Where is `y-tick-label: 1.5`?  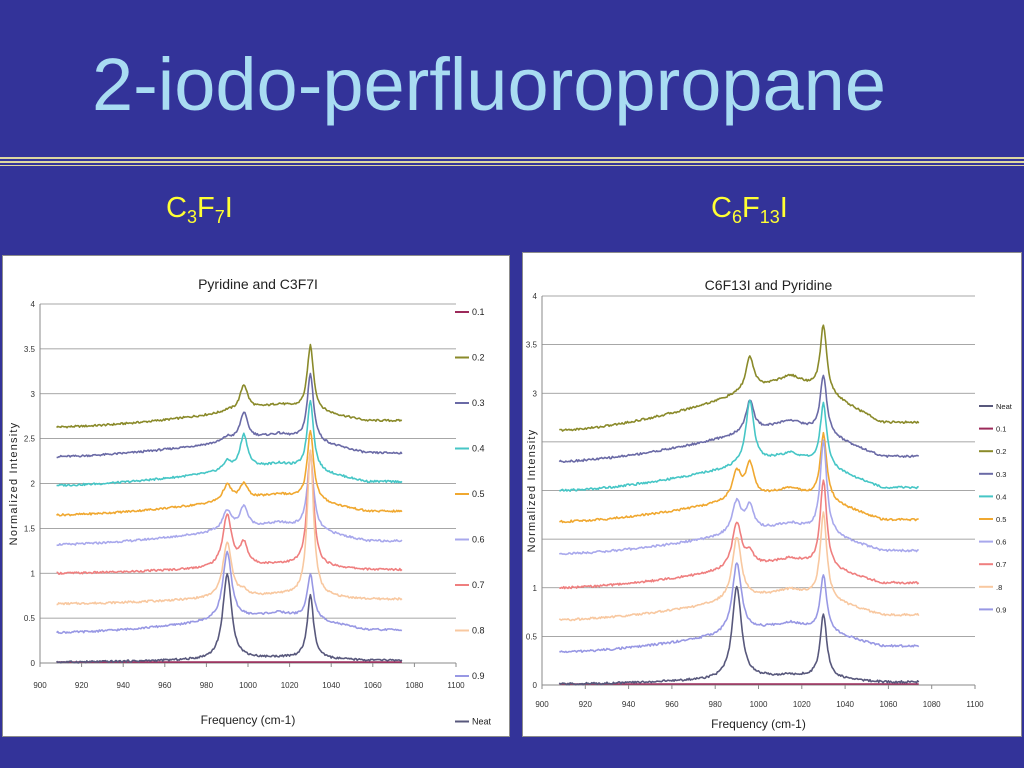
y-tick-label: 1.5 is located at coordinates (30, 528).